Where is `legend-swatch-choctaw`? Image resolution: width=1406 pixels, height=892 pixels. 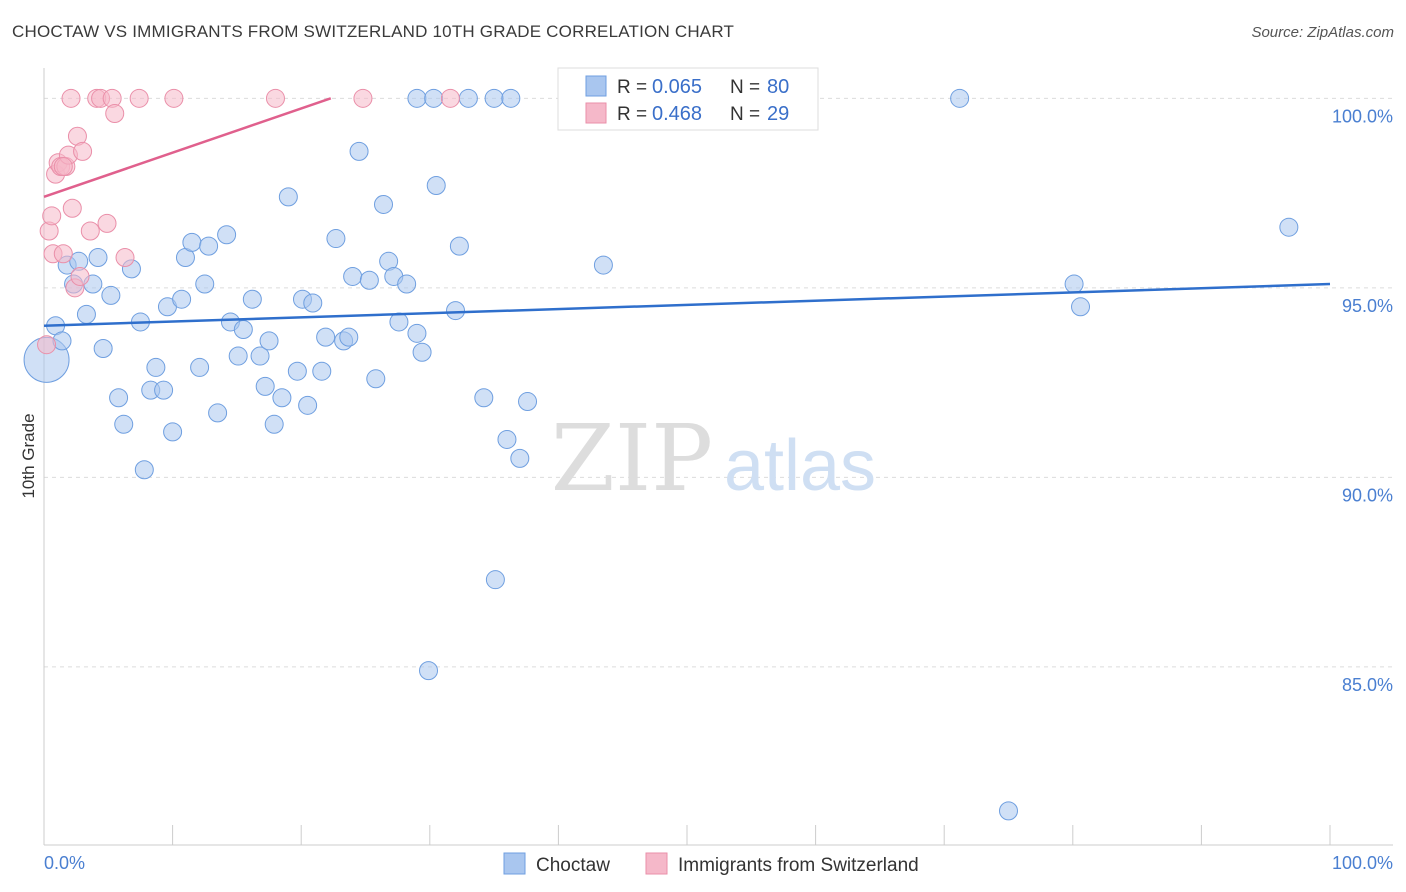
legend-swatch-choctaw is located at coordinates (514, 863).